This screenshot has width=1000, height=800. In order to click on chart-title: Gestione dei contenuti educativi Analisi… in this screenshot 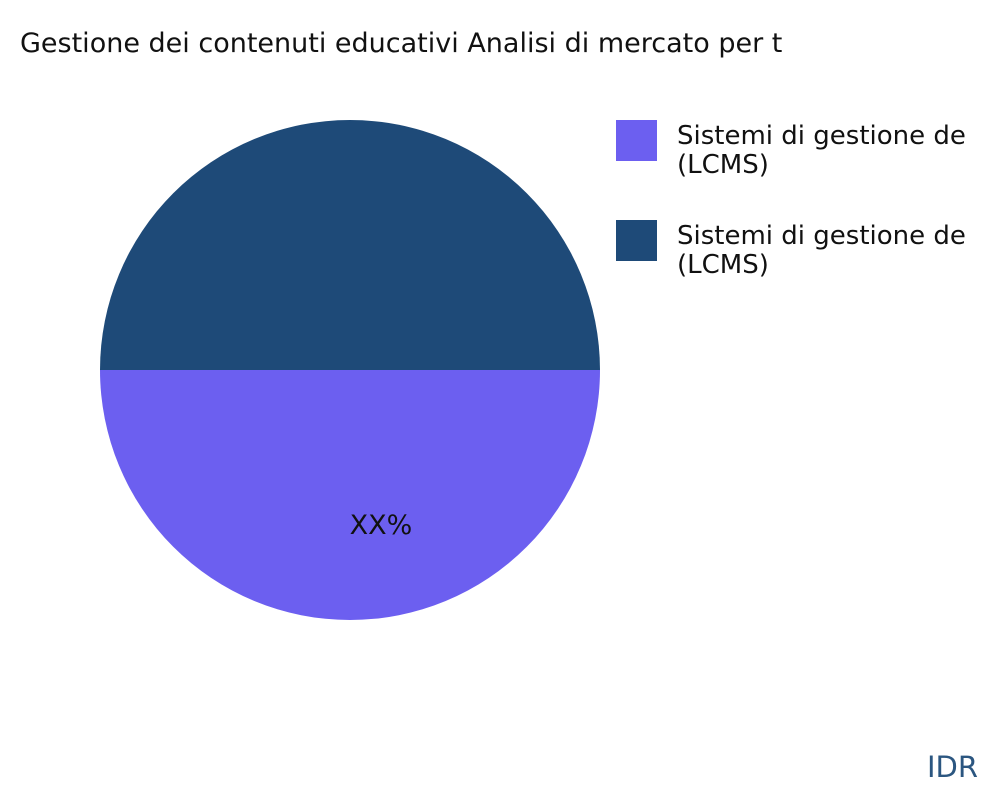, I will do `click(401, 43)`.